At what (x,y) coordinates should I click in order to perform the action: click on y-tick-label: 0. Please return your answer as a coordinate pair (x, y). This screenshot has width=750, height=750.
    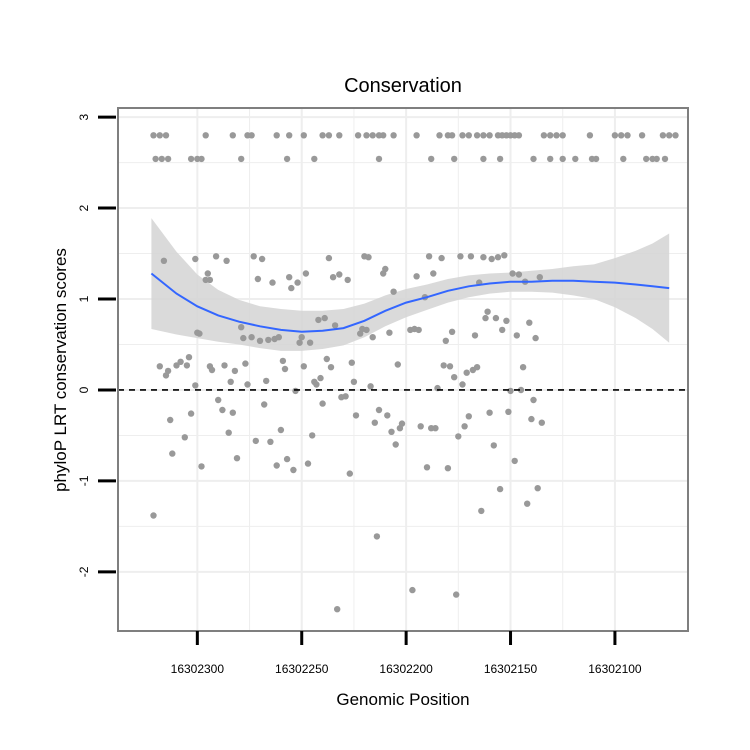
    Looking at the image, I should click on (84, 389).